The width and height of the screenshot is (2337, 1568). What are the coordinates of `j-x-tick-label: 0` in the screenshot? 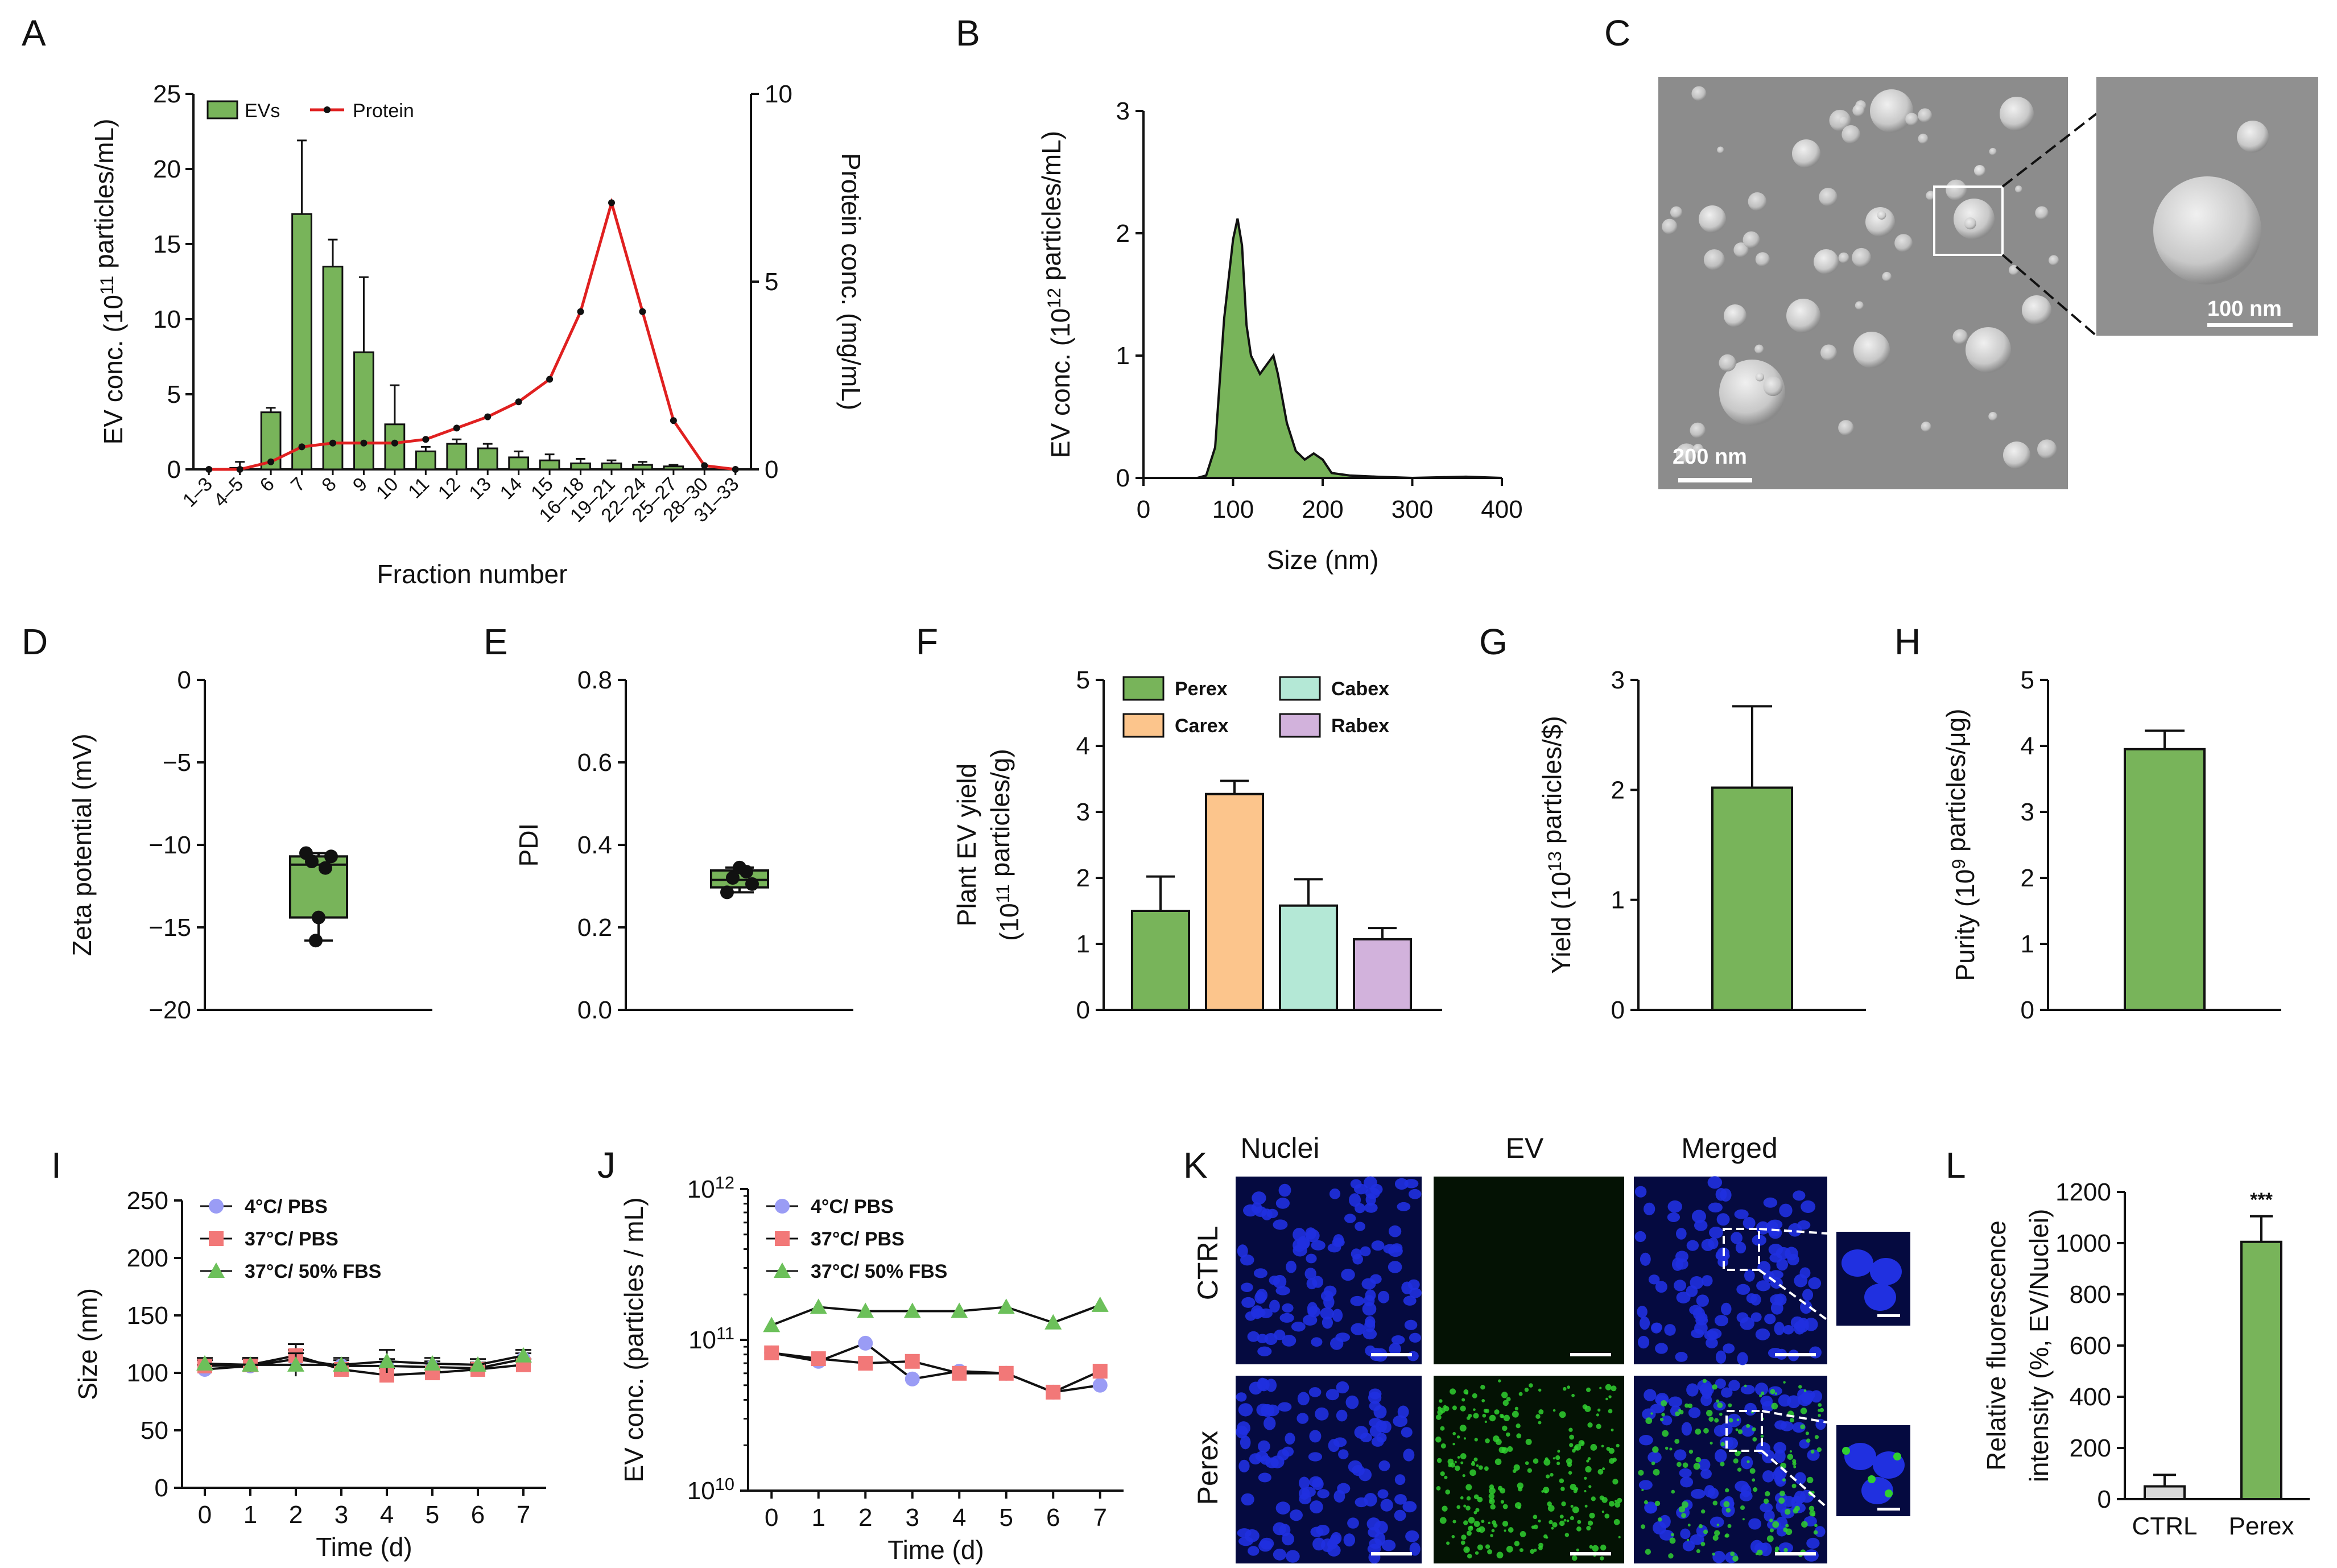 It's located at (771, 1518).